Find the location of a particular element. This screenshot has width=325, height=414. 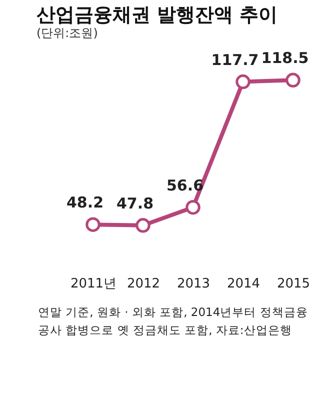

x-tick-label: 2012 is located at coordinates (143, 284).